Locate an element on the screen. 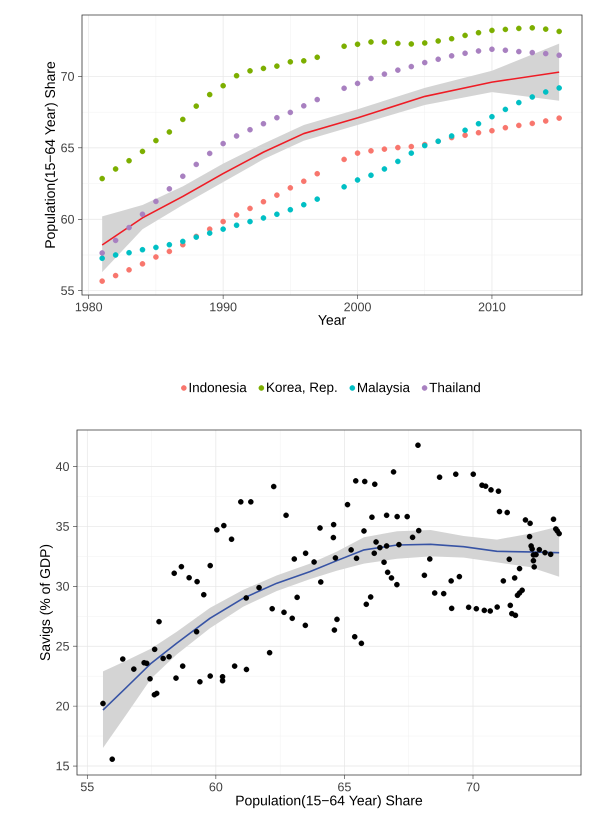  x-tick-label: 70 is located at coordinates (473, 787).